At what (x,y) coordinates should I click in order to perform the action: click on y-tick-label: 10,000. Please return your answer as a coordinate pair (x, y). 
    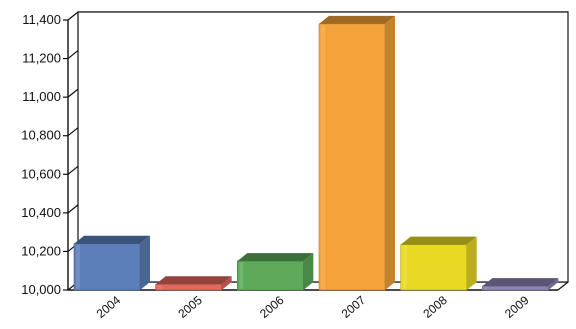
    Looking at the image, I should click on (41, 289).